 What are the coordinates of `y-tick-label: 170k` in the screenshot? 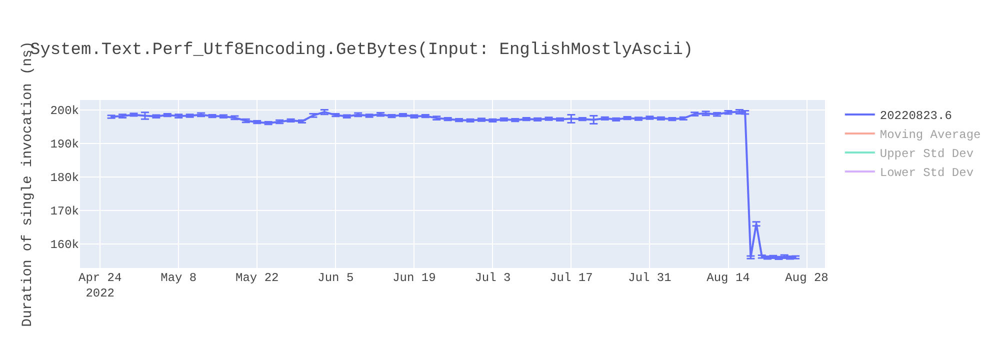 It's located at (64, 211).